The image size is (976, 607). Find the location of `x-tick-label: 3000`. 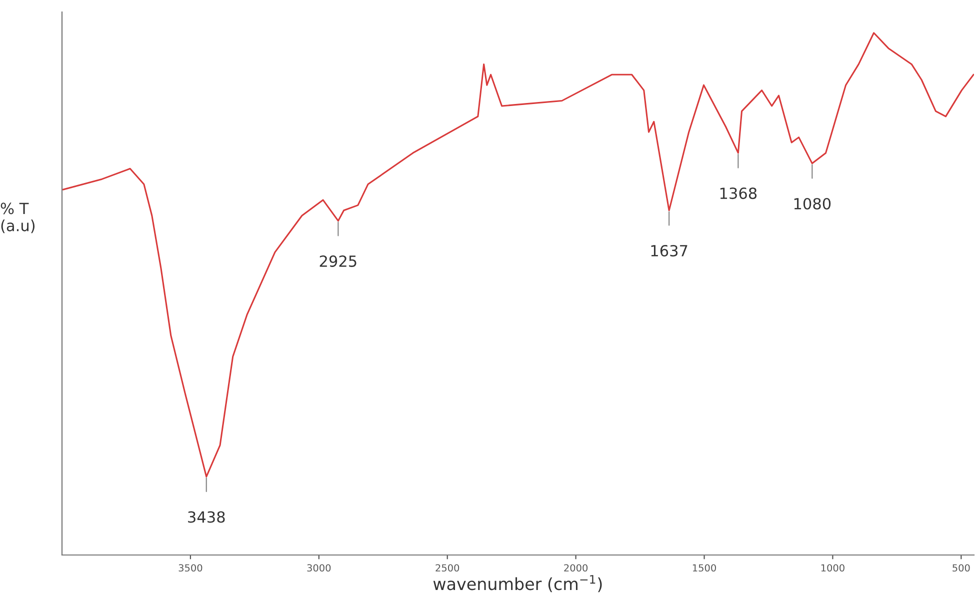

x-tick-label: 3000 is located at coordinates (319, 568).